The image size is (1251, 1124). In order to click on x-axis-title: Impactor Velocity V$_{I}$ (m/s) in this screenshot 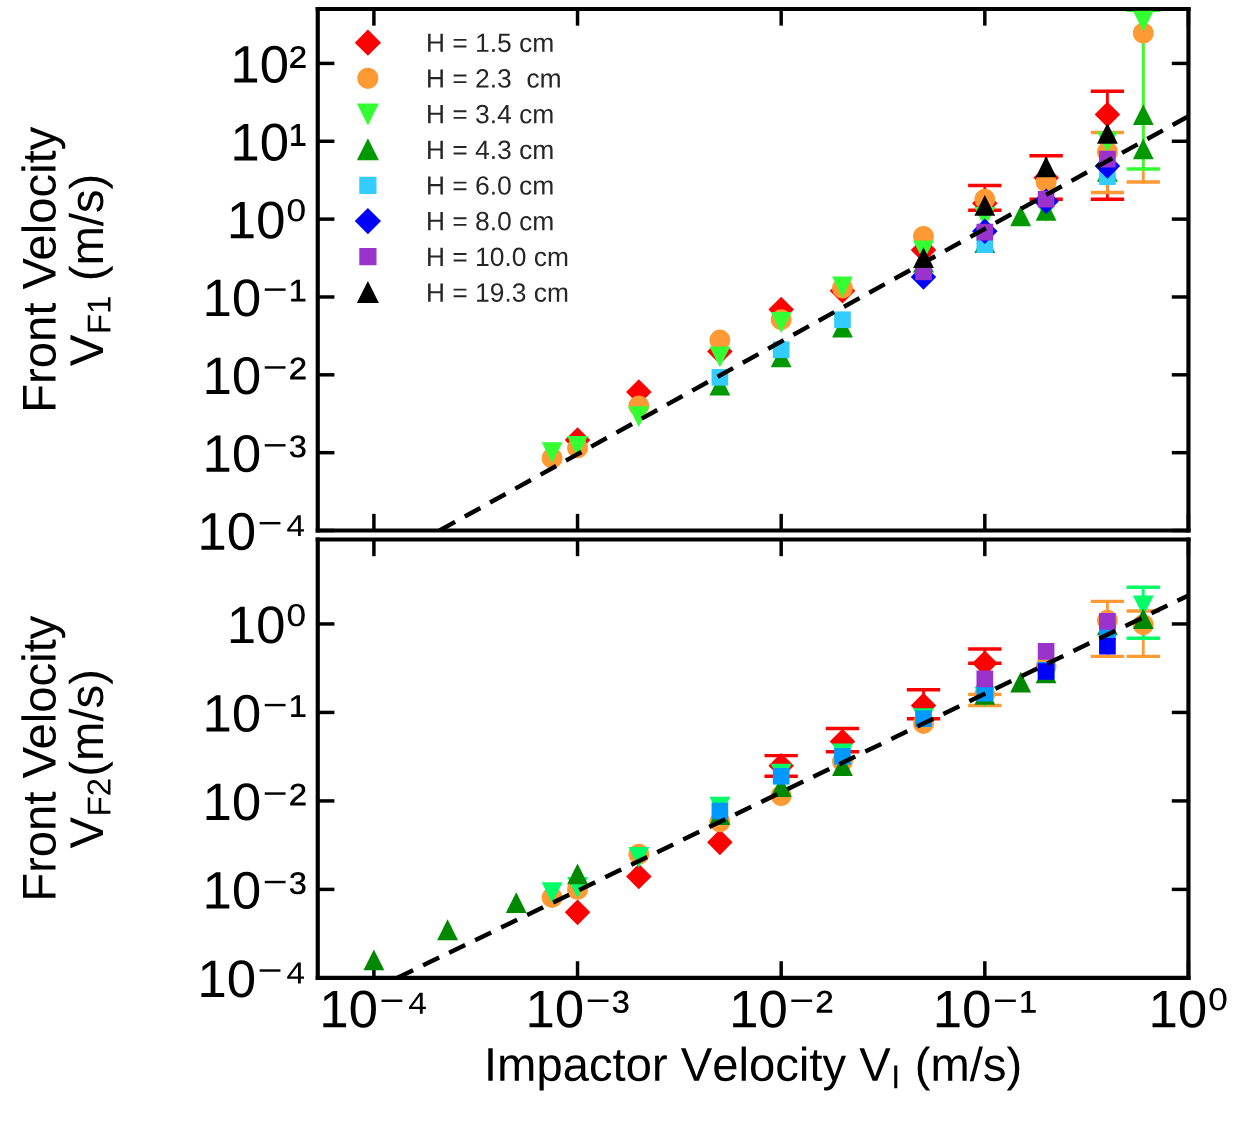, I will do `click(754, 1068)`.